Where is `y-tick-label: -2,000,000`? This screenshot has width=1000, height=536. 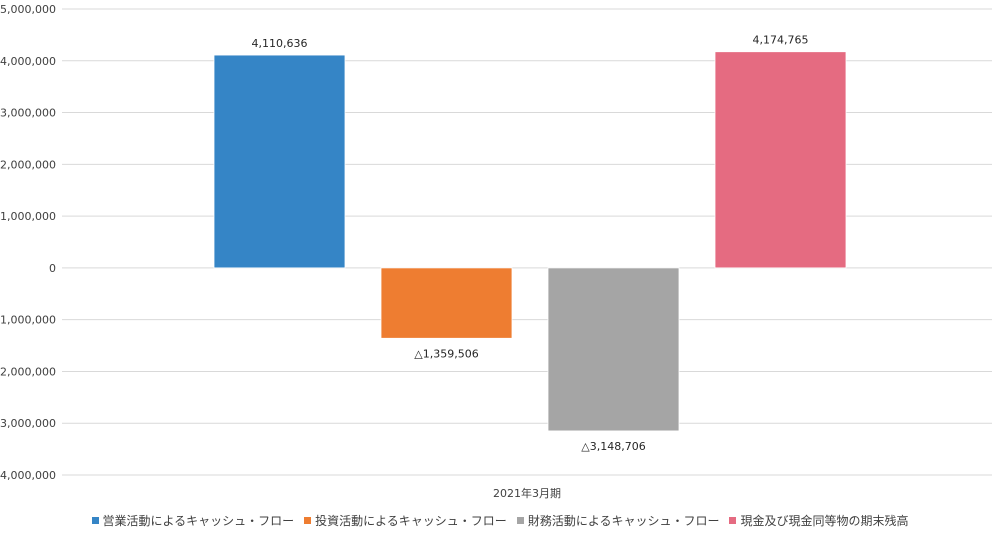 y-tick-label: -2,000,000 is located at coordinates (28, 371).